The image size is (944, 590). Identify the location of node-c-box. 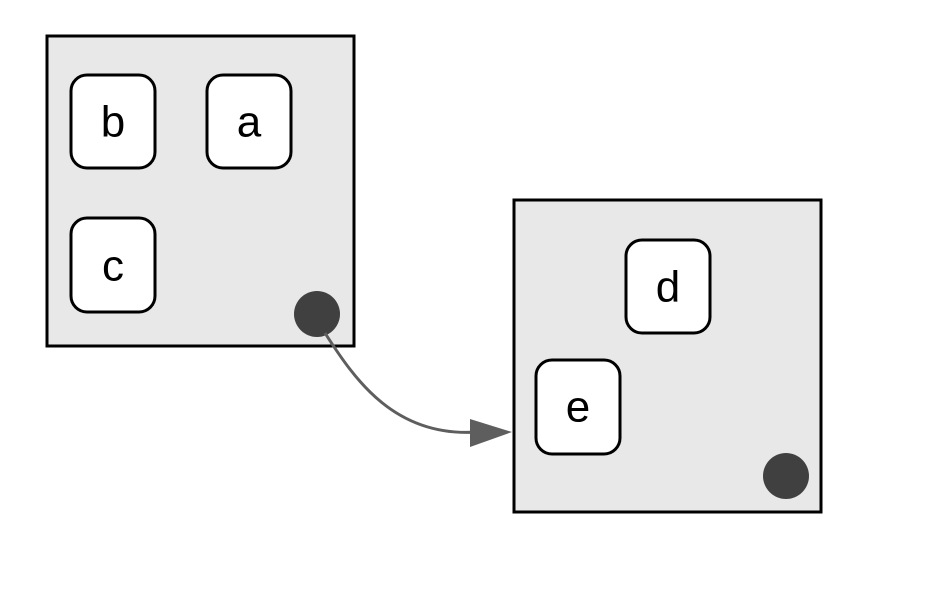
(113, 265).